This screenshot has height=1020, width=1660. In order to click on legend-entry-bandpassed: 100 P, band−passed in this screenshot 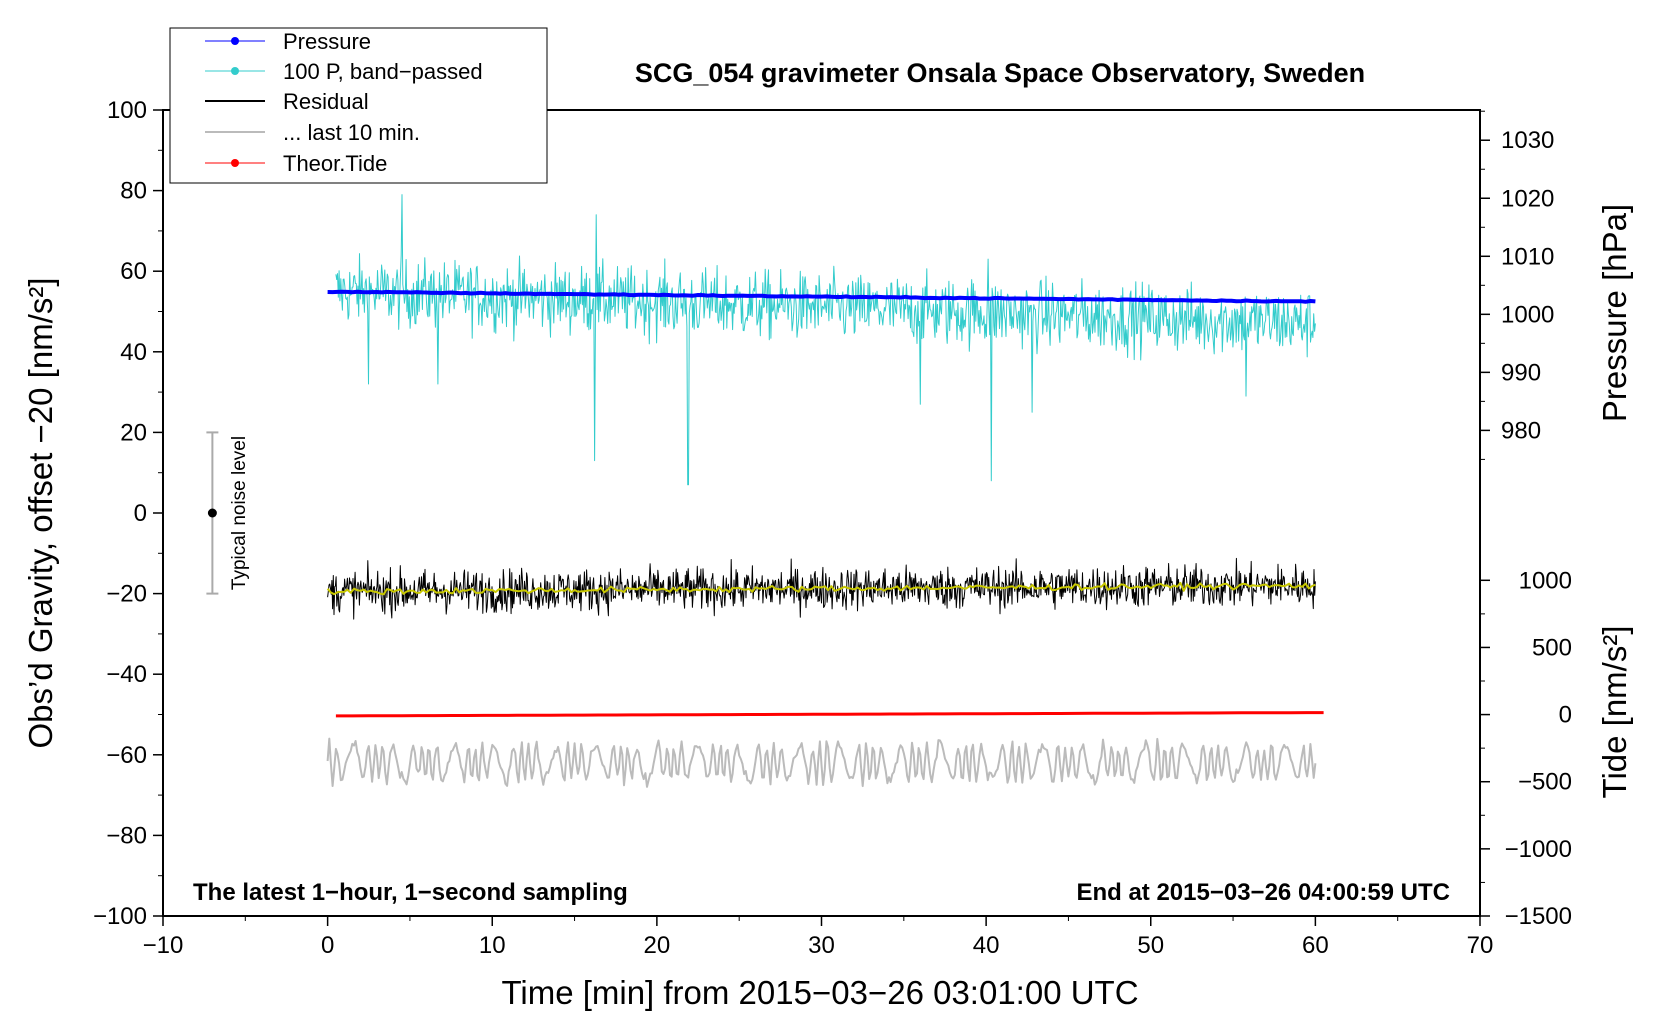, I will do `click(344, 71)`.